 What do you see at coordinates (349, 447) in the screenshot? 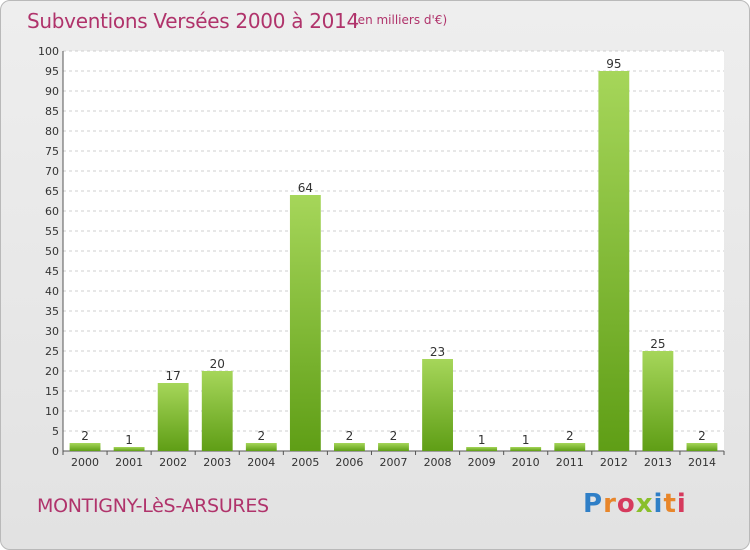
I see `bar-2006` at bounding box center [349, 447].